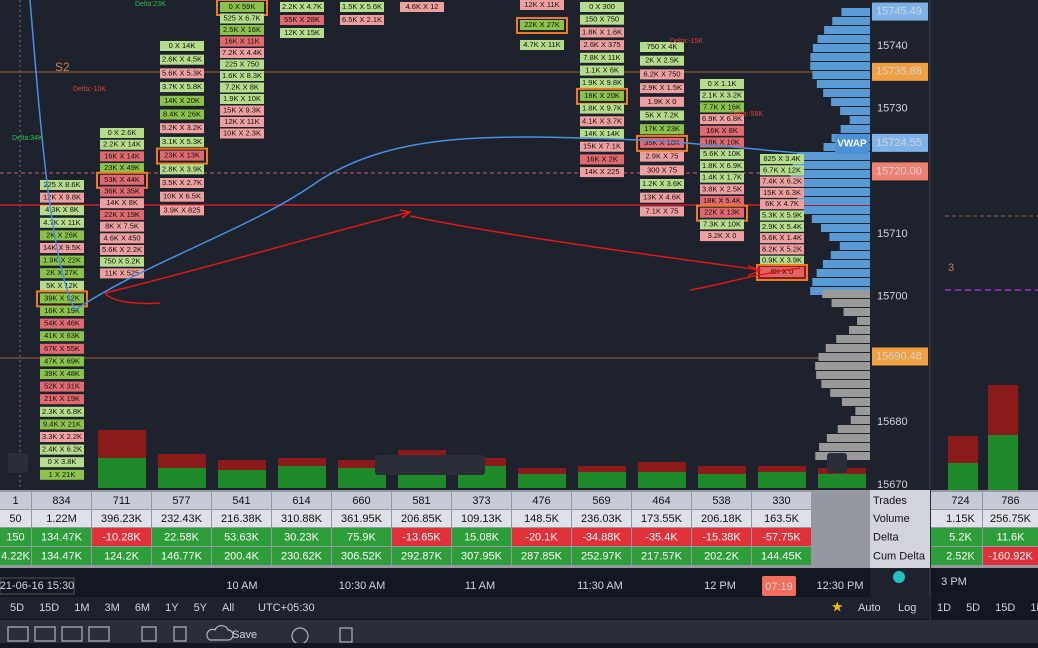 This screenshot has width=1038, height=648. Describe the element at coordinates (142, 608) in the screenshot. I see `range-button: 6M` at that location.